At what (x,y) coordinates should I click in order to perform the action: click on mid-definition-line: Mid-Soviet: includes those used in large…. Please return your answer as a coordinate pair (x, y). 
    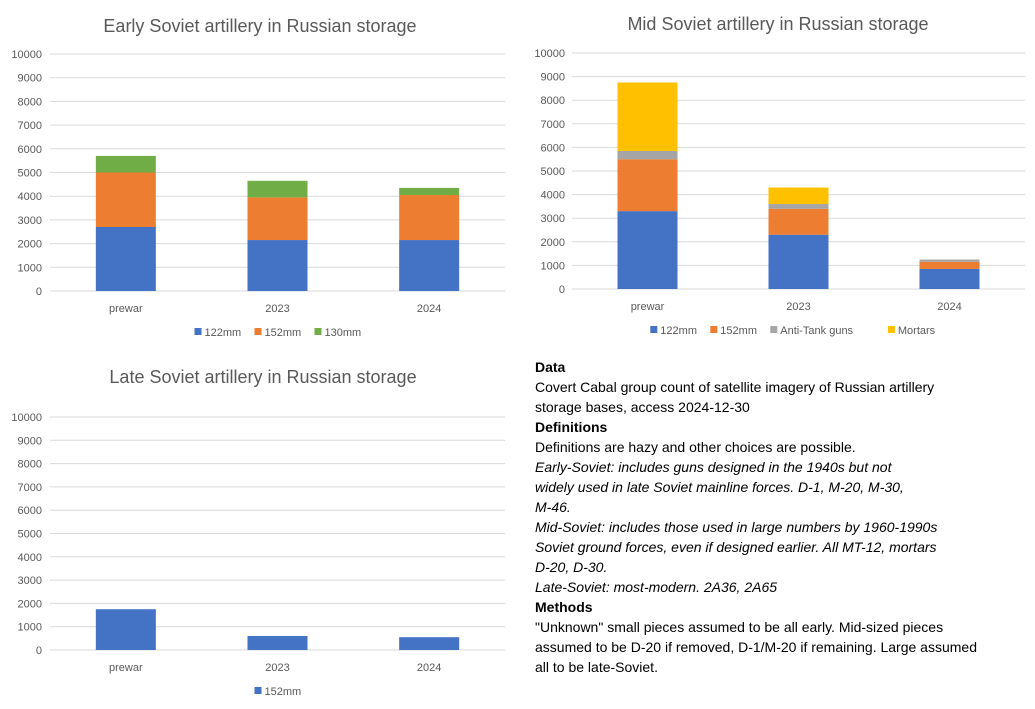
    Looking at the image, I should click on (736, 527).